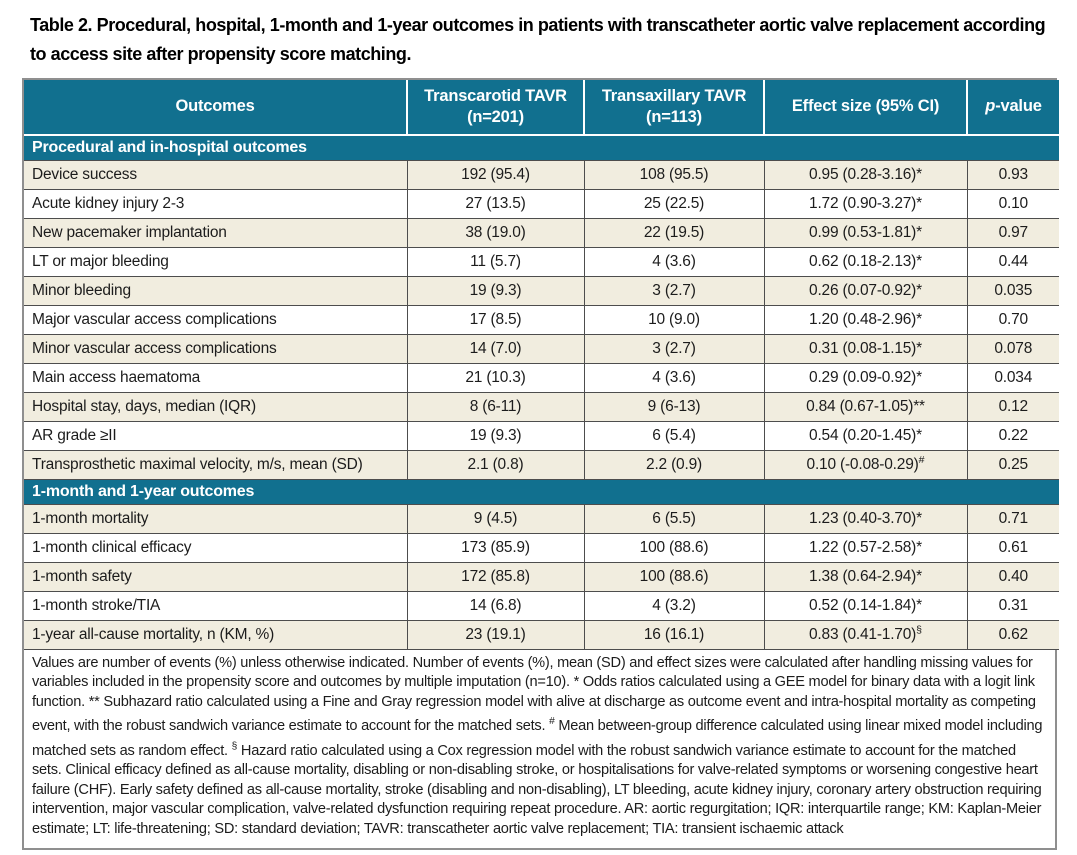  Describe the element at coordinates (495, 377) in the screenshot. I see `cell-transcarotid-value: 21 (10.3)` at that location.